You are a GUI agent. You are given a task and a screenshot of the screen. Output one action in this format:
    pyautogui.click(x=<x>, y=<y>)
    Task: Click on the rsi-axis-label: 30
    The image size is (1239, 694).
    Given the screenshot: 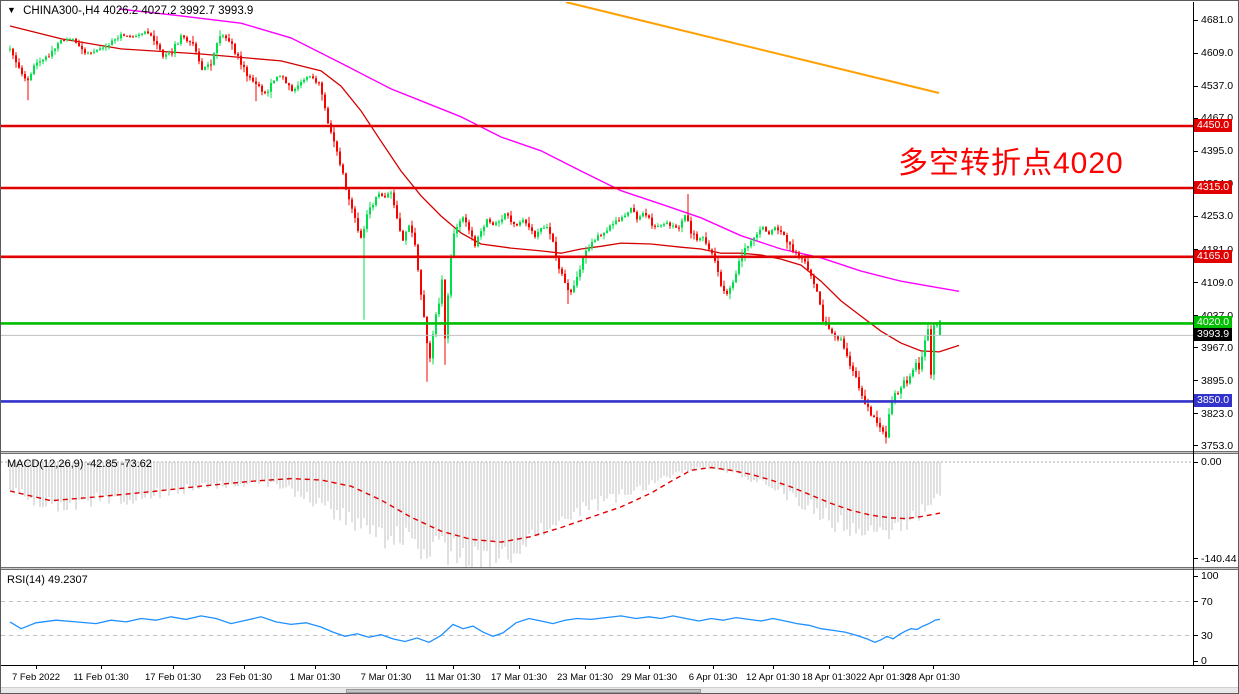 What is the action you would take?
    pyautogui.click(x=1207, y=635)
    